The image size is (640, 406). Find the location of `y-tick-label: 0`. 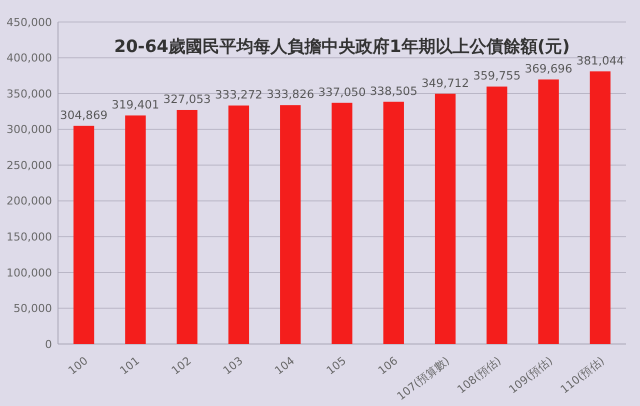

y-tick-label: 0 is located at coordinates (48, 344).